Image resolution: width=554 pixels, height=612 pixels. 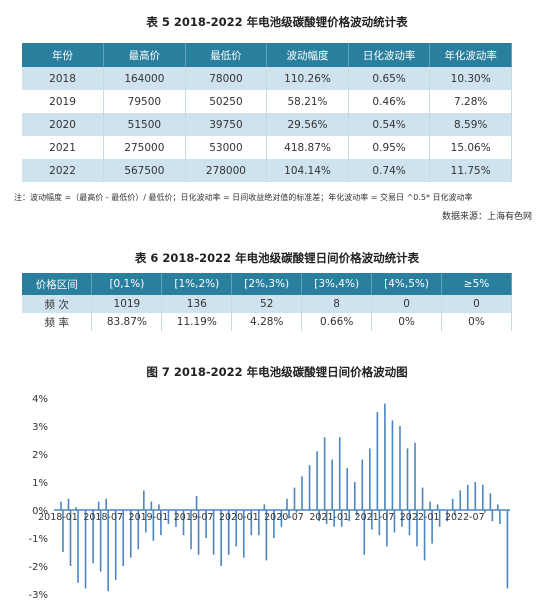 What do you see at coordinates (194, 517) in the screenshot?
I see `x-tick-label: 2019-07` at bounding box center [194, 517].